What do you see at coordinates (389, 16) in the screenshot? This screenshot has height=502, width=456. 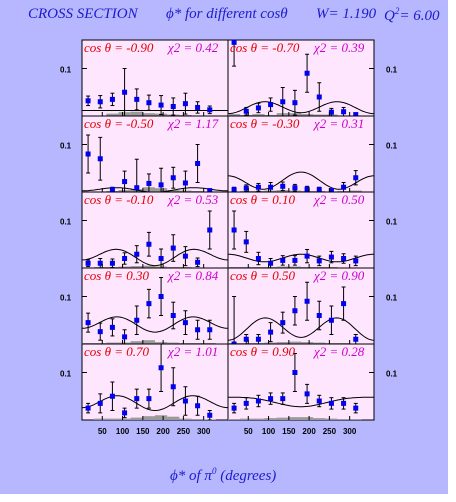 I see `title-q2-prefix: Q` at bounding box center [389, 16].